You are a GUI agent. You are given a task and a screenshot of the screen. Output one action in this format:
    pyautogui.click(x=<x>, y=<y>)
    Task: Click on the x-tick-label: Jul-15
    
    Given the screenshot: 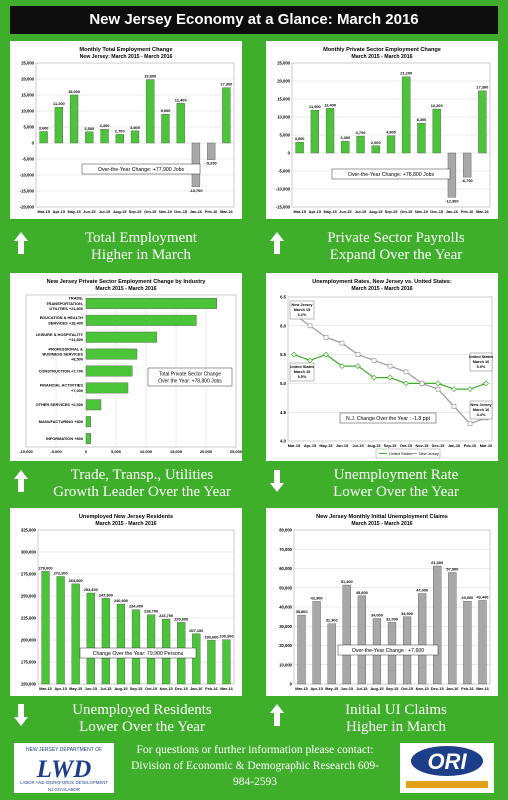 What is the action you would take?
    pyautogui.click(x=358, y=445)
    